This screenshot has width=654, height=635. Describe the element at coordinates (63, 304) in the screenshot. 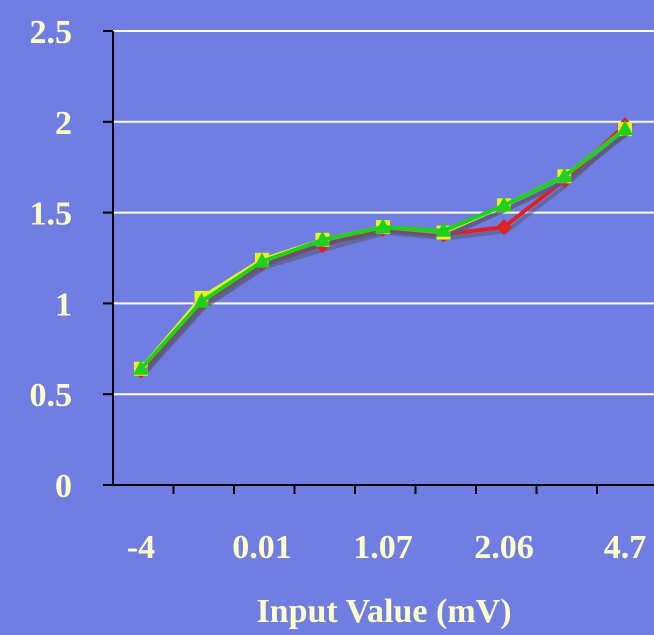

I see `y-tick-label: 1` at that location.